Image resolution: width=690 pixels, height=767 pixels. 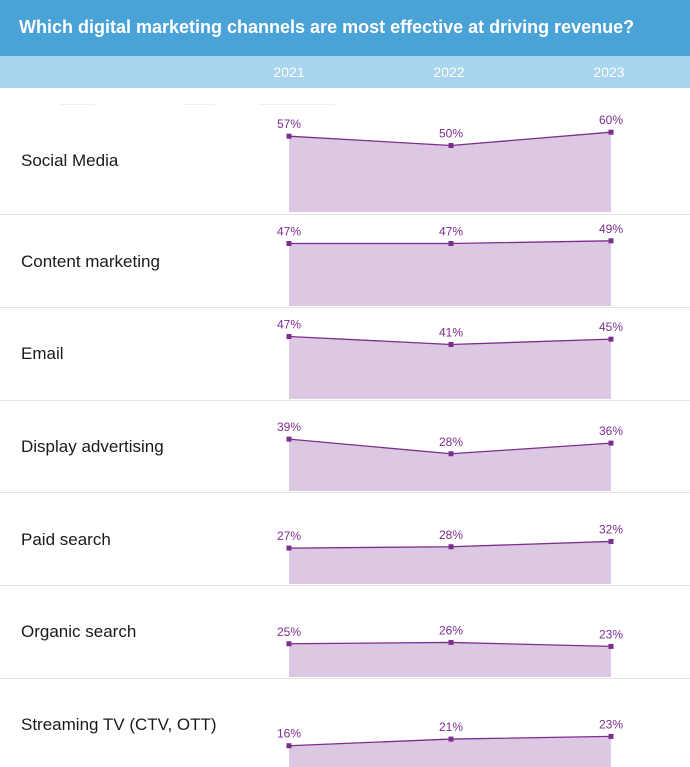 I want to click on year-label-2023: 2023, so click(x=609, y=72).